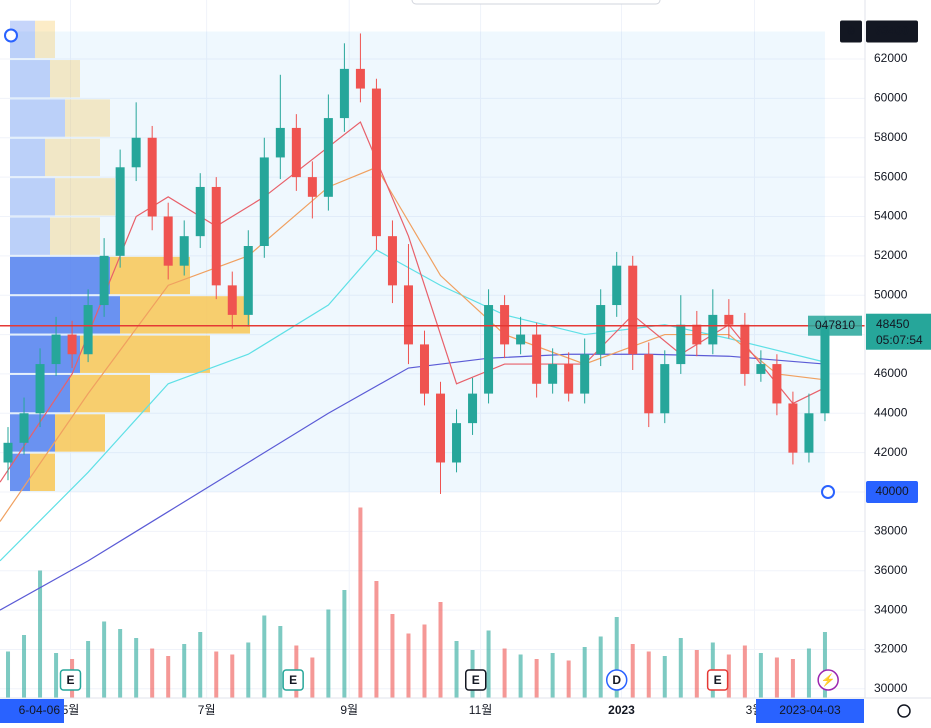 This screenshot has width=931, height=728. What do you see at coordinates (891, 255) in the screenshot?
I see `y-tick-label: 52000` at bounding box center [891, 255].